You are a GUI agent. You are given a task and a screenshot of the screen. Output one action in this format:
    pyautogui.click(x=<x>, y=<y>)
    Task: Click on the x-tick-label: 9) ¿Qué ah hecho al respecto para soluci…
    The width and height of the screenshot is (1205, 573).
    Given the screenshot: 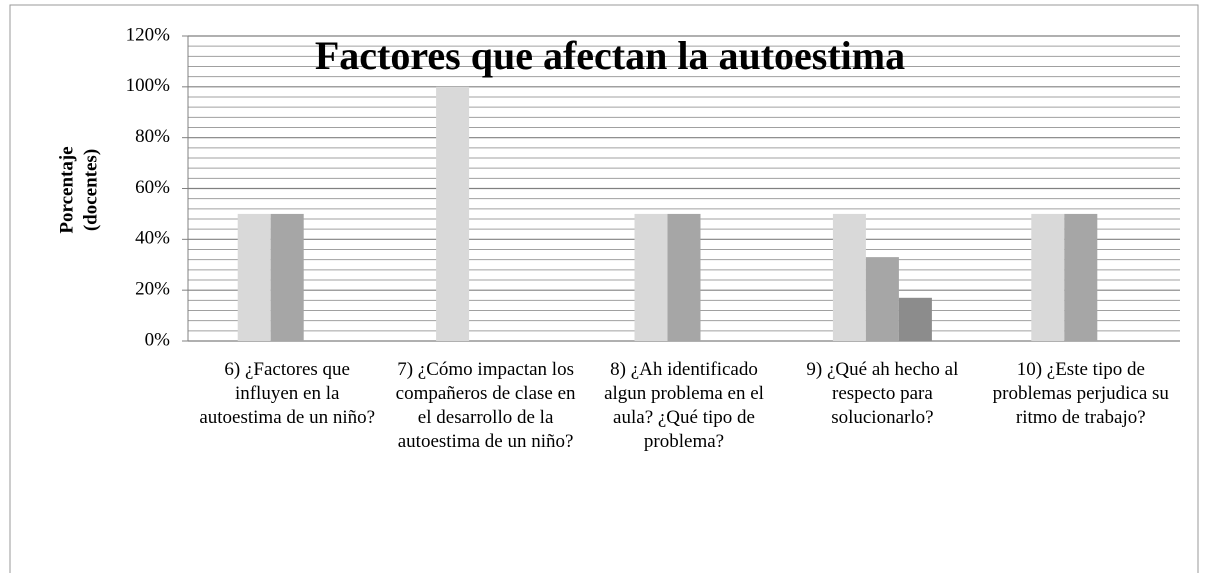 What is the action you would take?
    pyautogui.click(x=882, y=393)
    